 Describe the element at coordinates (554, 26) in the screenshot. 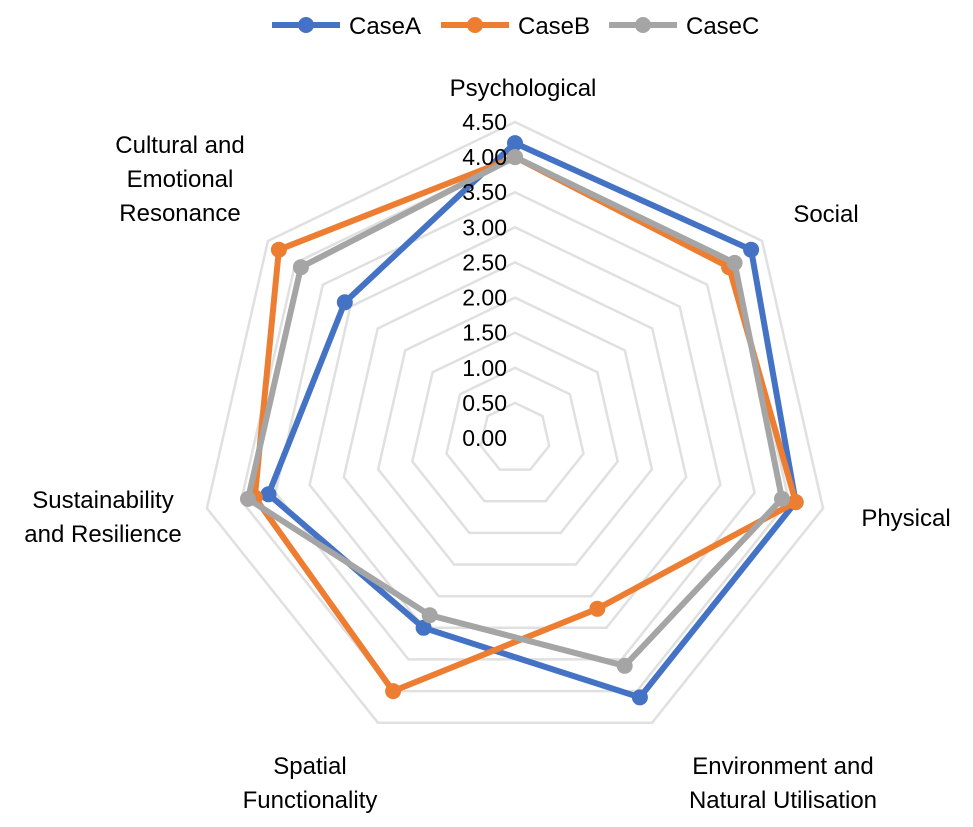

I see `legend-label: CaseB` at that location.